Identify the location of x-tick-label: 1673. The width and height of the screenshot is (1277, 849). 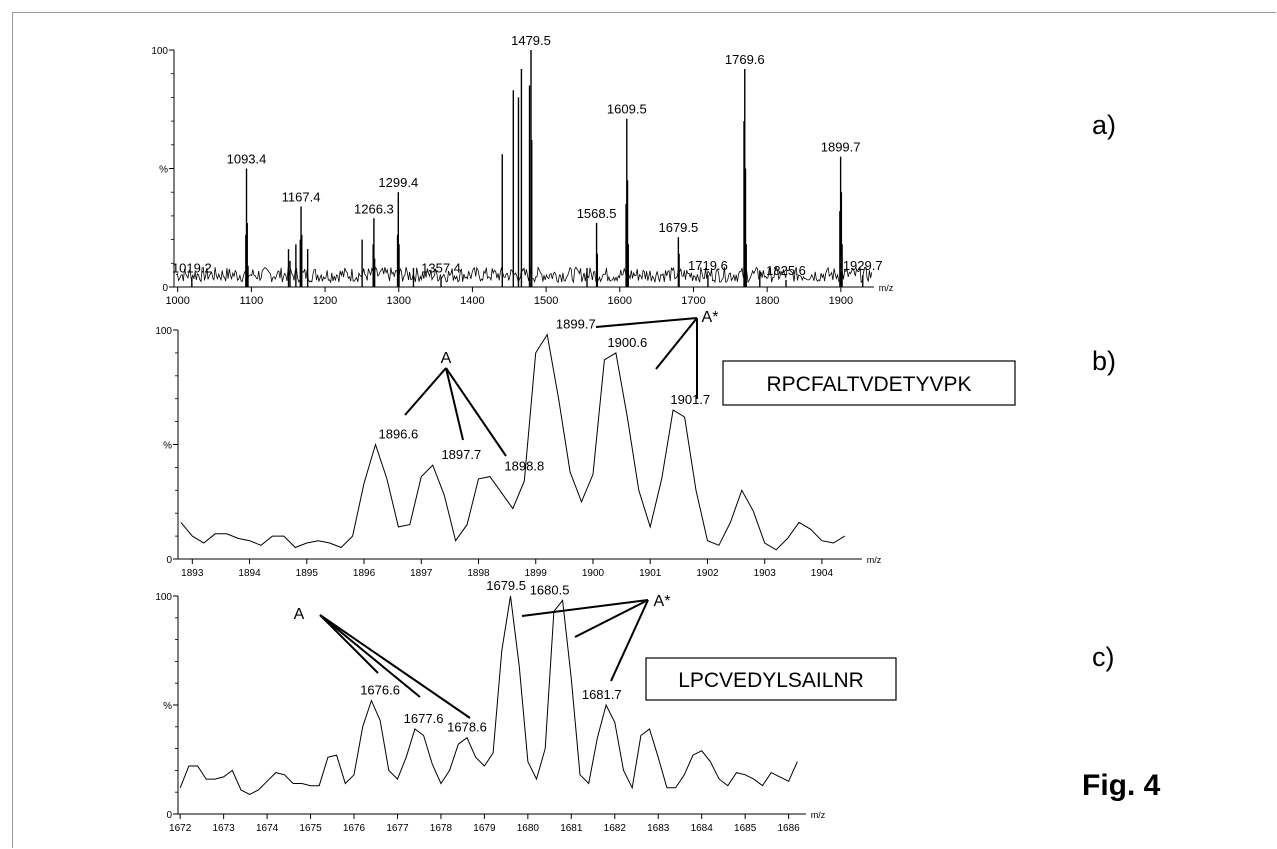
(224, 828).